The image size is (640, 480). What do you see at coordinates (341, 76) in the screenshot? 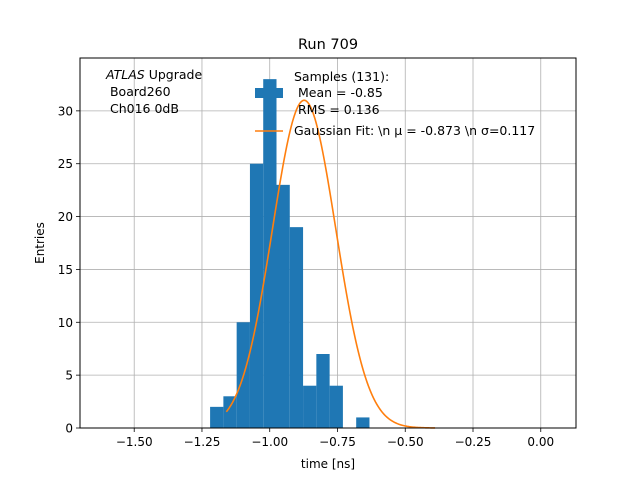
I see `legend-samples-line-1: Samples (131):` at bounding box center [341, 76].